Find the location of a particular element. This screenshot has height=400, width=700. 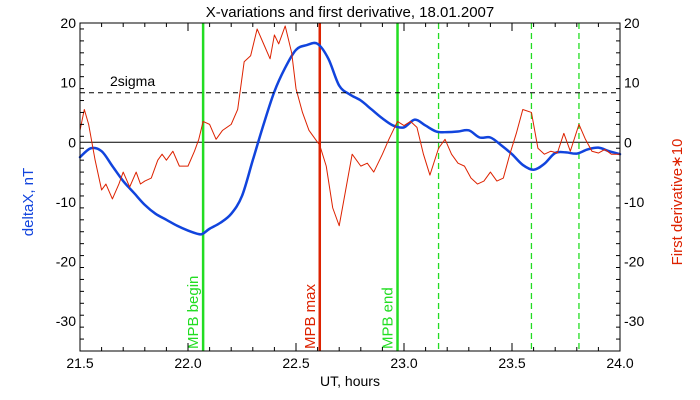

x-tick-label: 21.5 is located at coordinates (79, 363).